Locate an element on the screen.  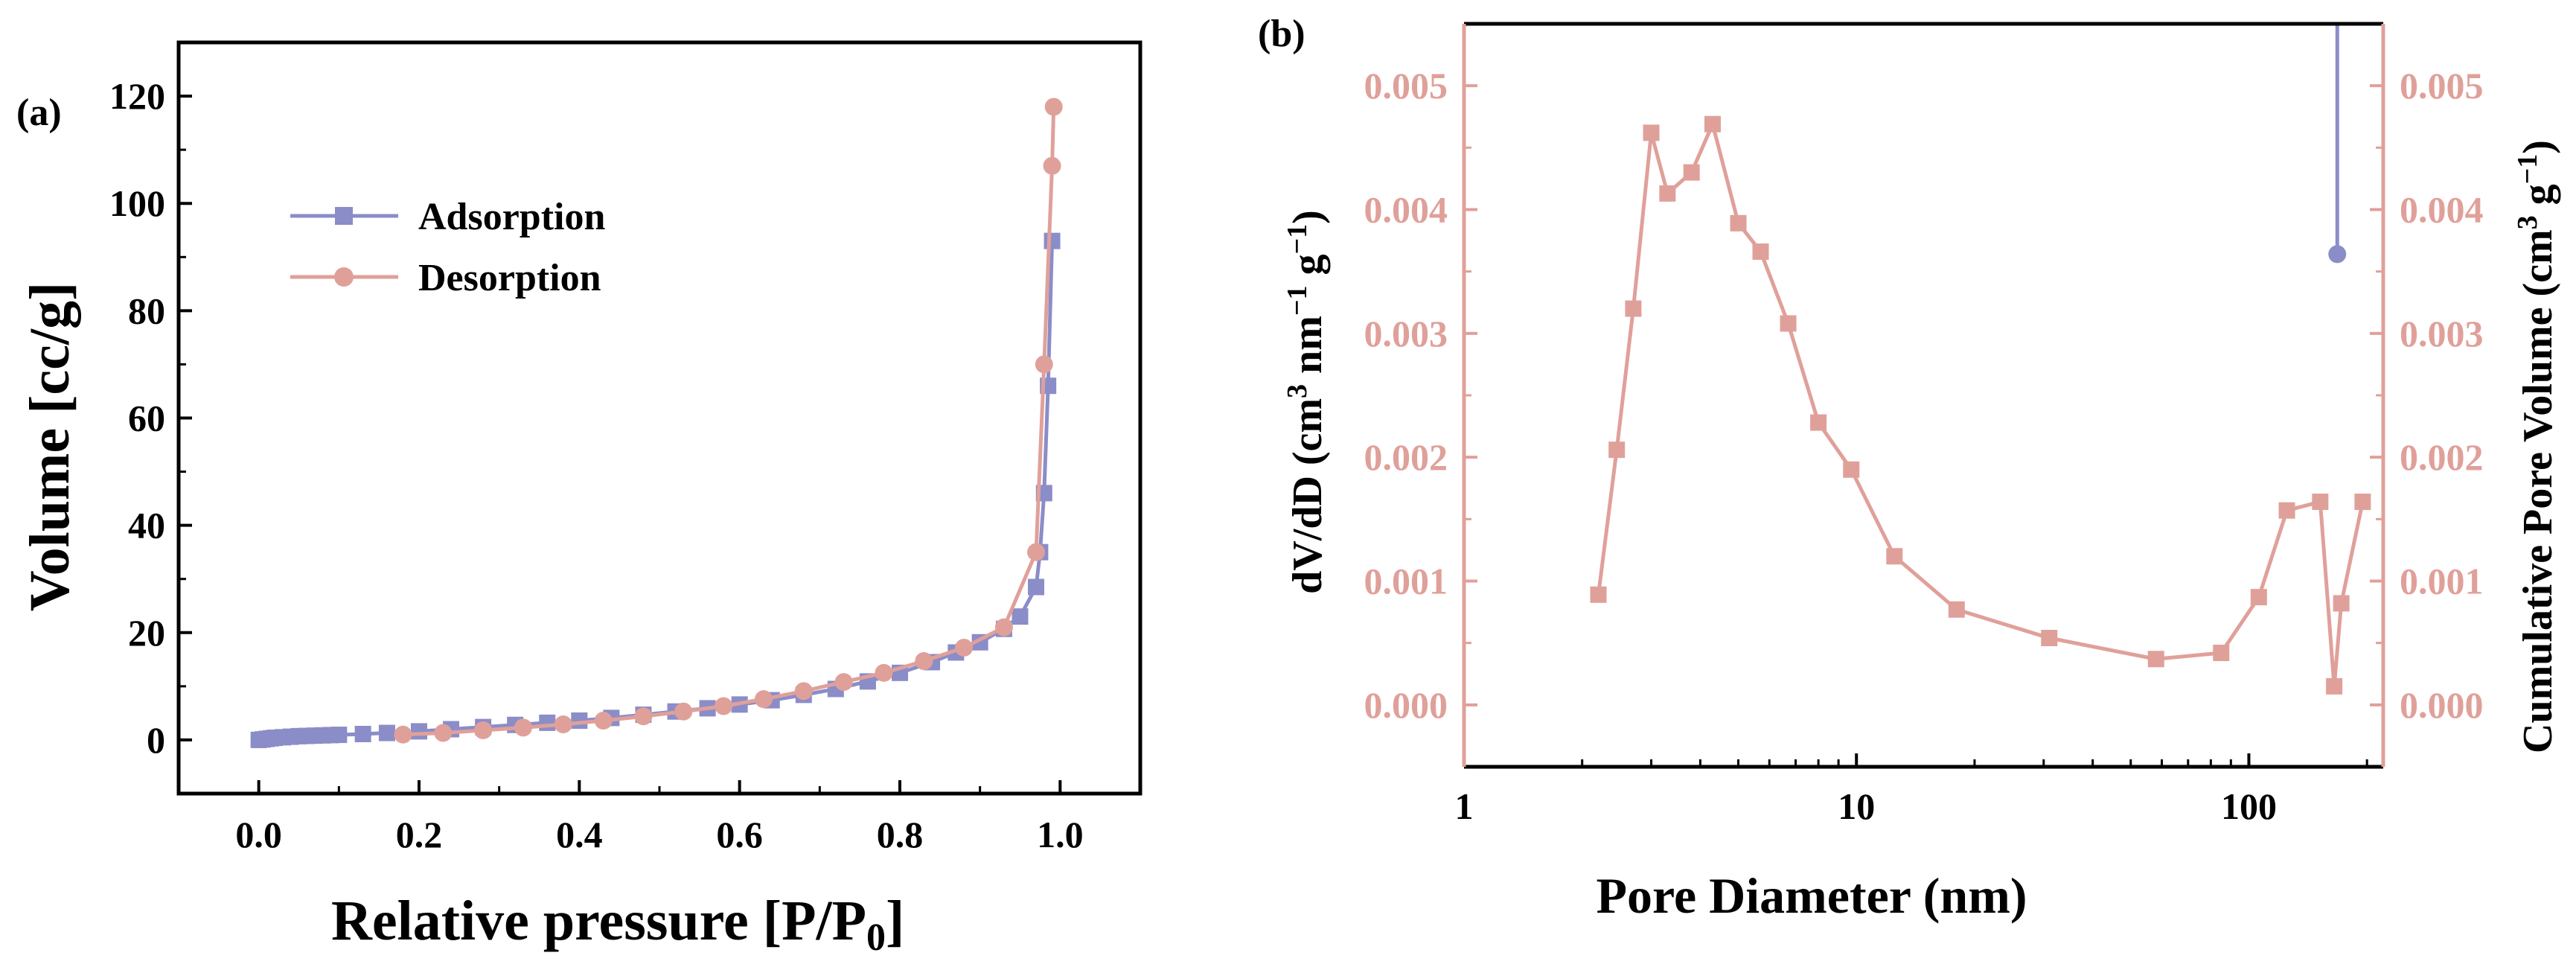
panel-b-right-y-tick-label: 0.002 is located at coordinates (2442, 457).